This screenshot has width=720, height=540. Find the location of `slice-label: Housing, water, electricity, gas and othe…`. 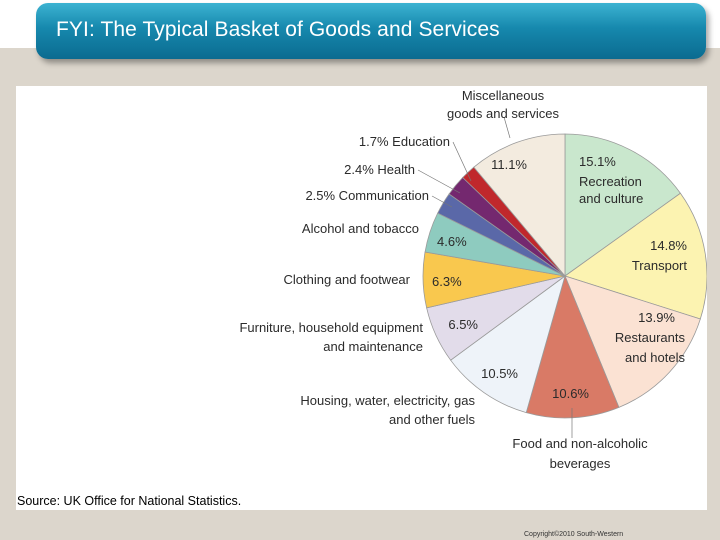

slice-label: Housing, water, electricity, gas and othe… is located at coordinates (387, 410).